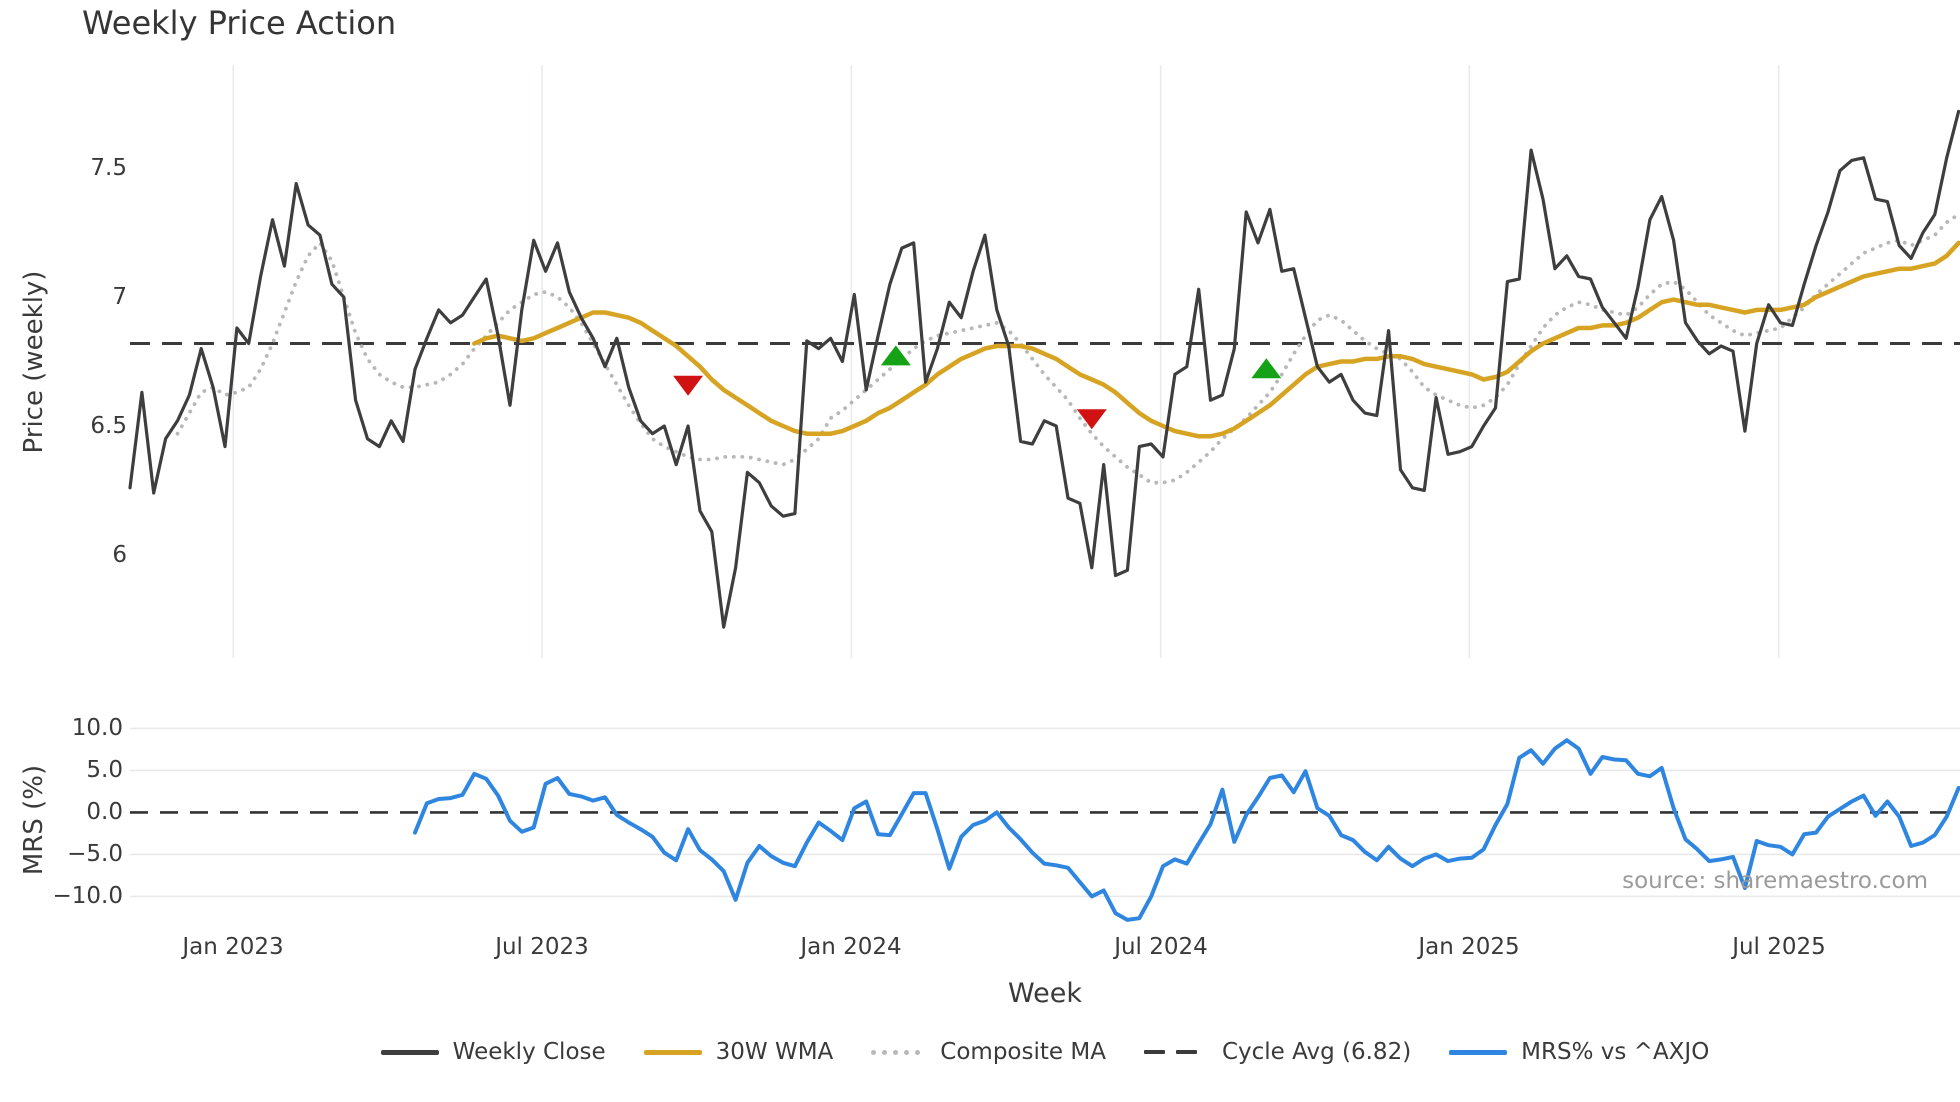  What do you see at coordinates (87, 896) in the screenshot?
I see `mrs-y-tick: −10.0` at bounding box center [87, 896].